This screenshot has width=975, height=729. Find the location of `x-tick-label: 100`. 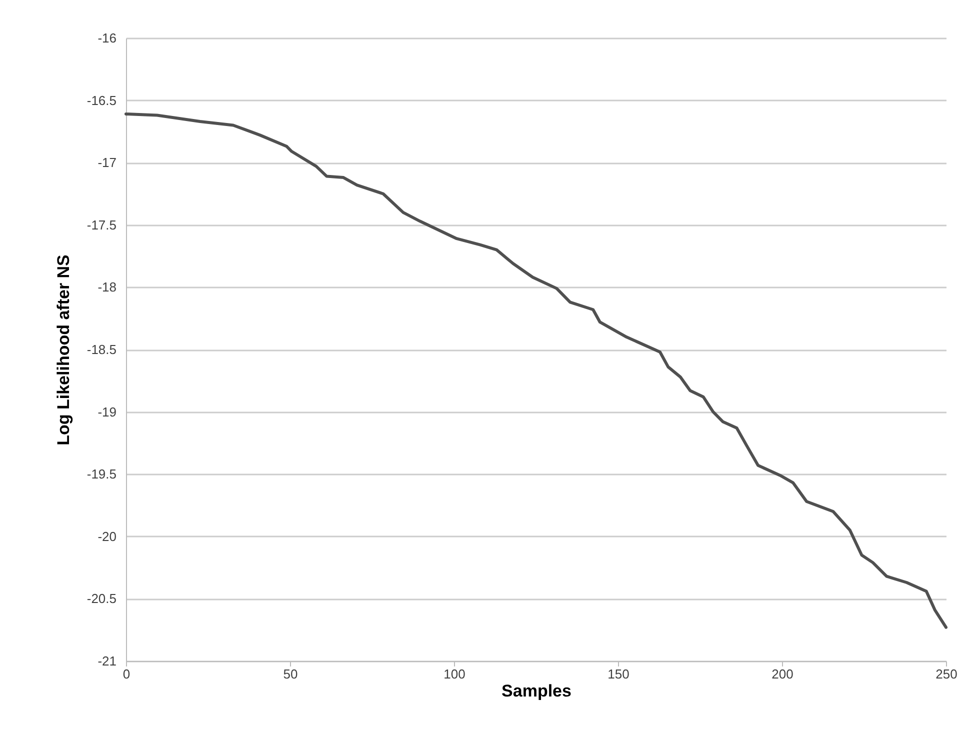

x-tick-label: 100 is located at coordinates (455, 674).